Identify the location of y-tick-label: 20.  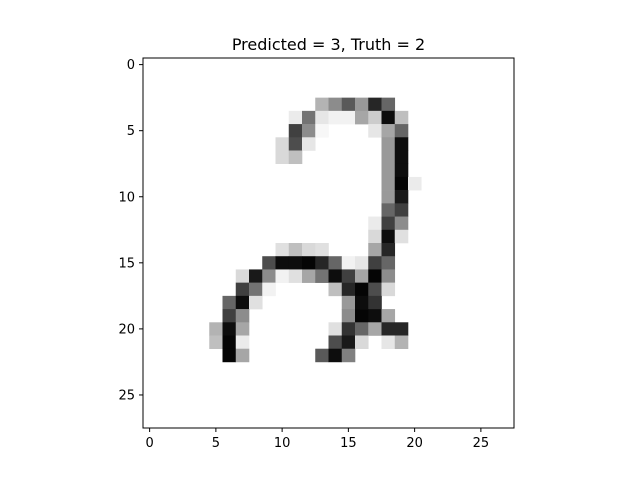
(126, 329).